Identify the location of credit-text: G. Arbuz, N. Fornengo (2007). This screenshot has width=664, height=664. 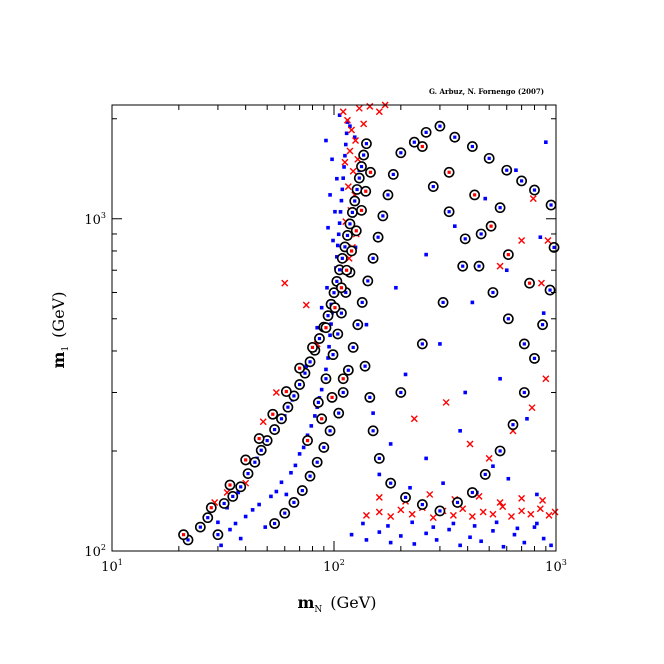
(486, 91).